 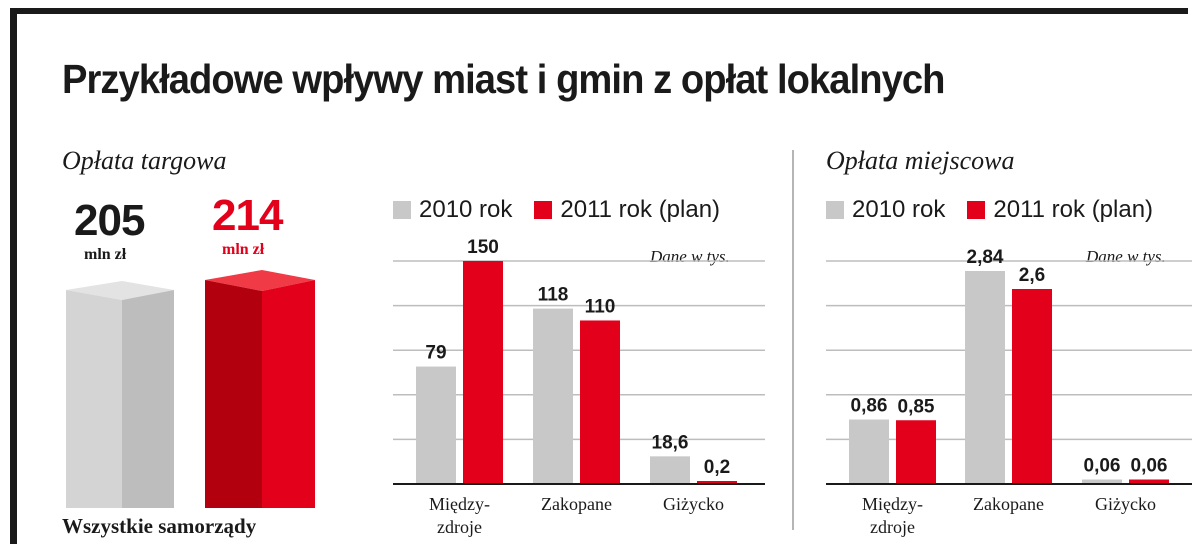 I want to click on chart2-legend: 2010 rok 2011 rok (plan), so click(x=1000, y=210).